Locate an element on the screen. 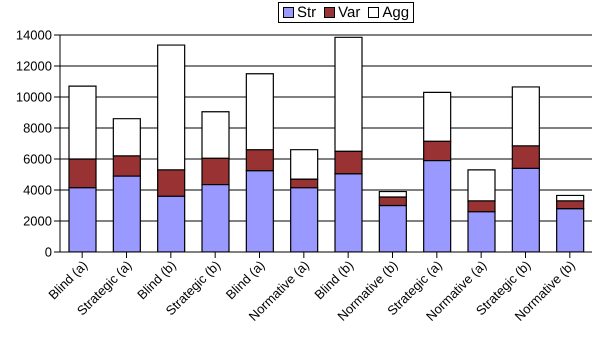 This screenshot has height=347, width=600. legend-label: Str is located at coordinates (306, 12).